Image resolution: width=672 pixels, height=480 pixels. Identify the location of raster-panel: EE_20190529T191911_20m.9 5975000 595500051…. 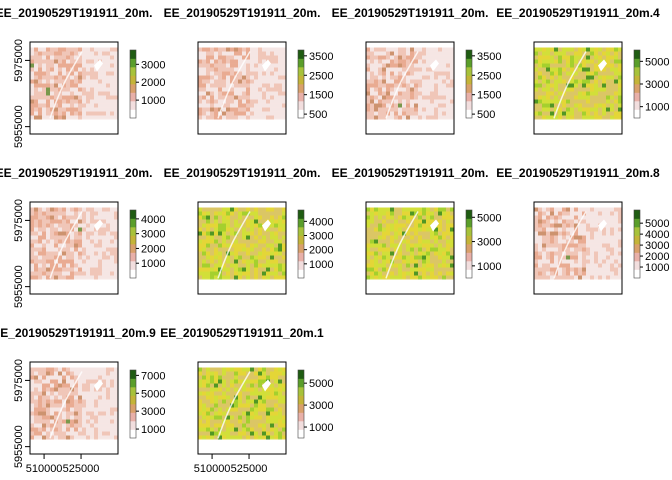
(82, 400).